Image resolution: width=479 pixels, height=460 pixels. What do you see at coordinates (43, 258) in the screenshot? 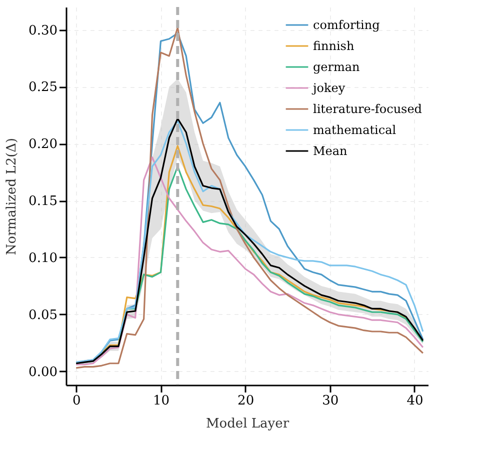
I see `y-tick-label: 0.10` at bounding box center [43, 258].